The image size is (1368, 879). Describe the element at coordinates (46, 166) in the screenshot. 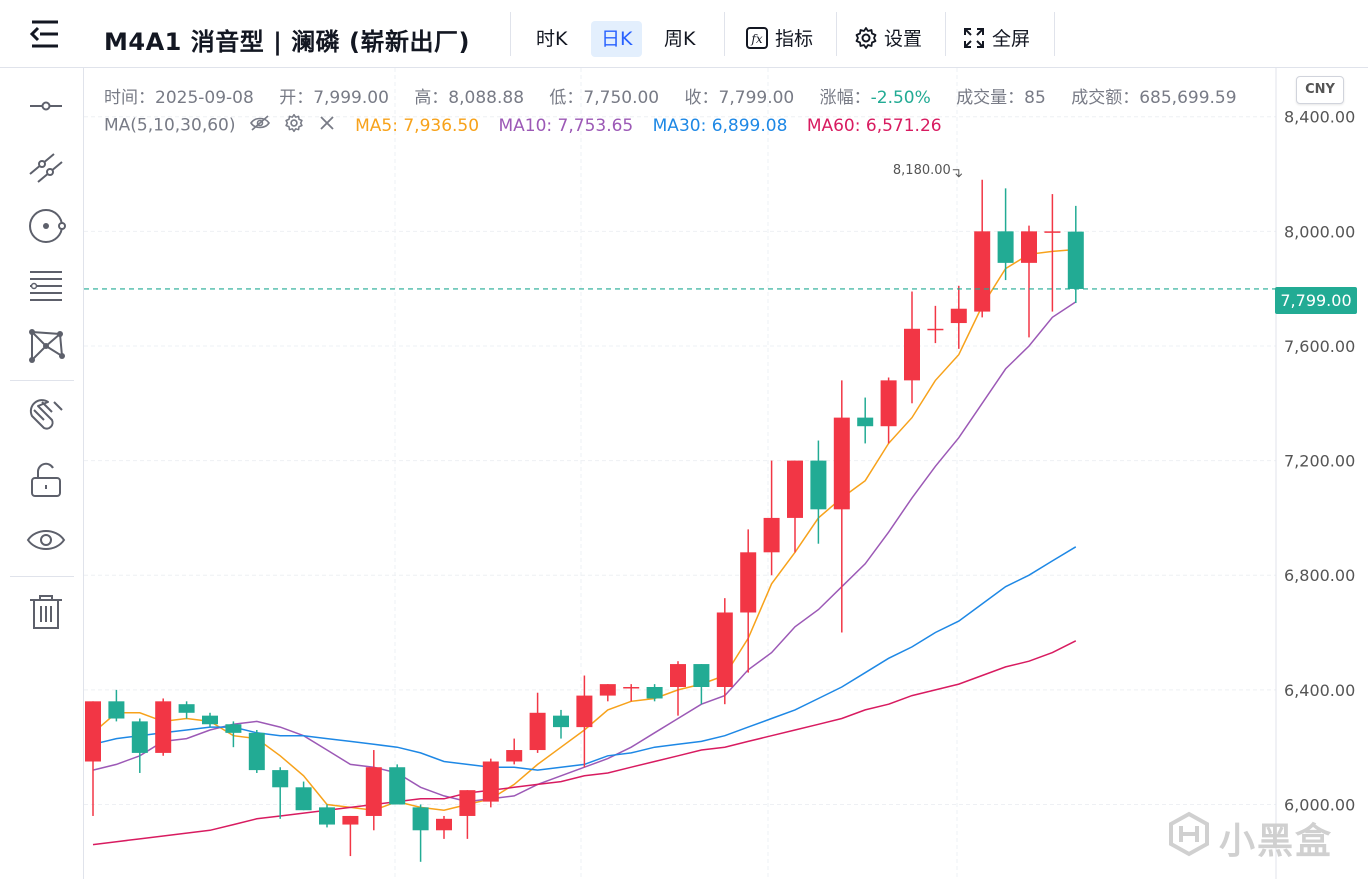

I see `parallel-lines-tool-icon` at that location.